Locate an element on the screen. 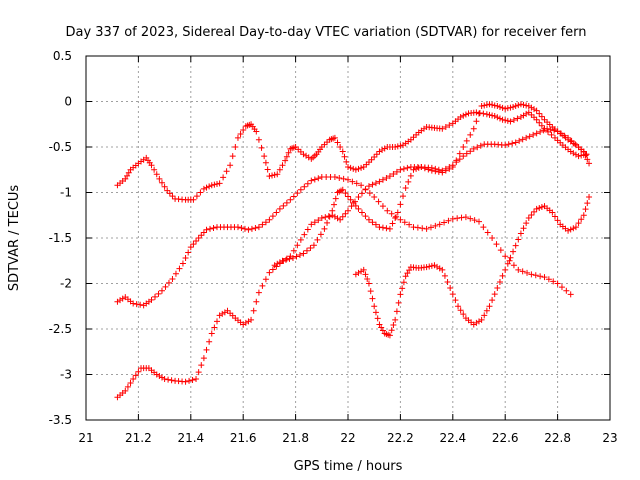  y-tick-label: -3.5 is located at coordinates (60, 420).